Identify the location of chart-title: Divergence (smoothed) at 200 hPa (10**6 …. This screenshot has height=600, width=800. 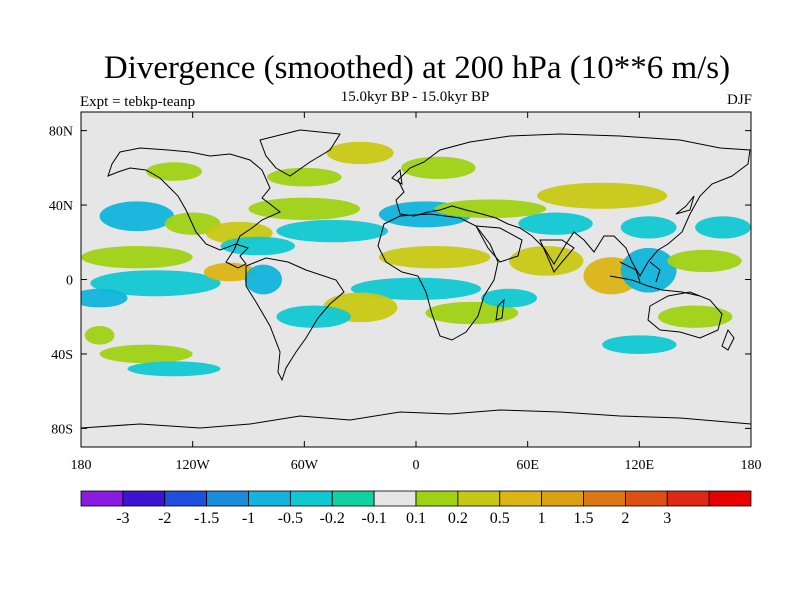
(417, 68).